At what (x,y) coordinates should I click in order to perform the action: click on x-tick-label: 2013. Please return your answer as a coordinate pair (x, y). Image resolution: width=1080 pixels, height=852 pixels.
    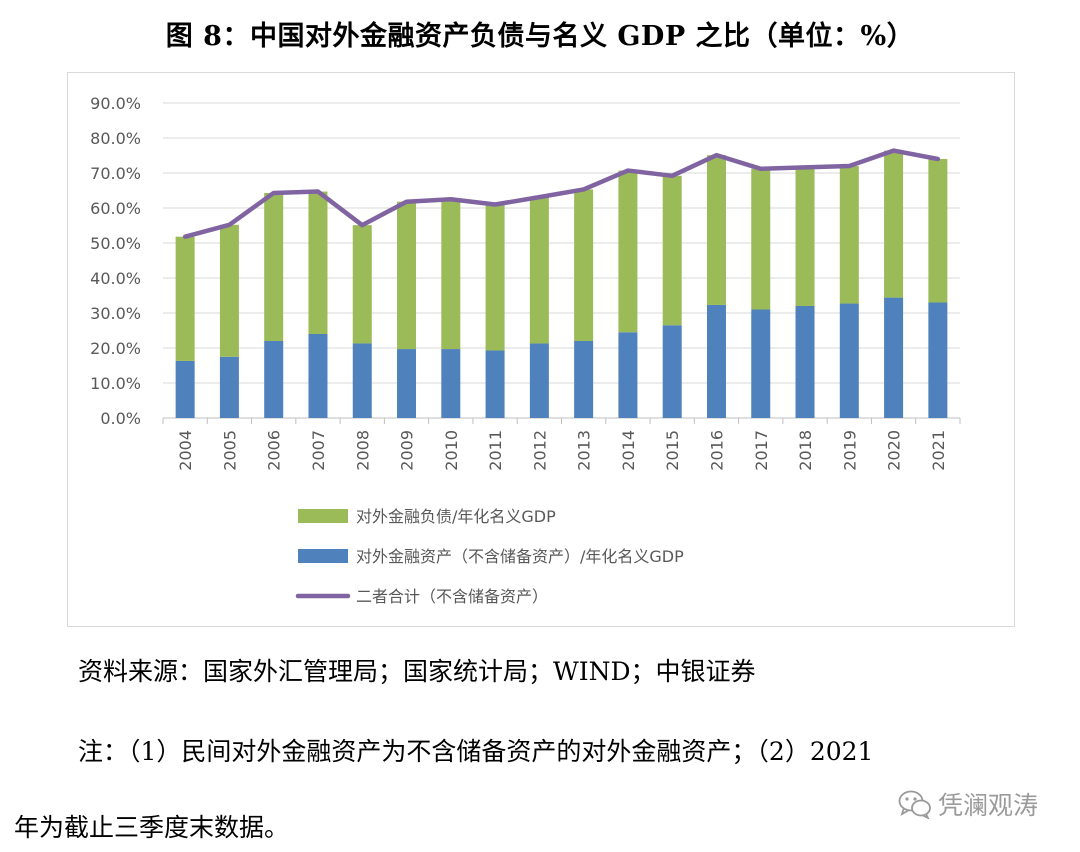
    Looking at the image, I should click on (584, 450).